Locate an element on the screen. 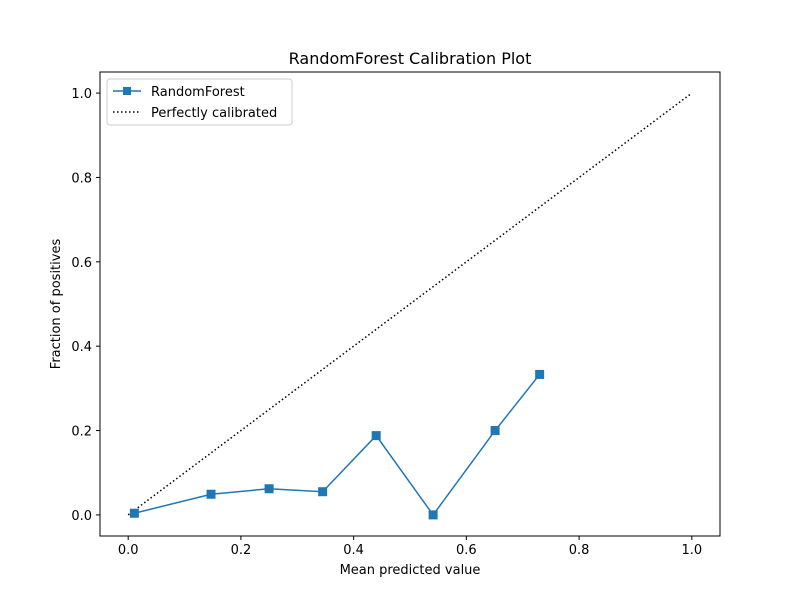  x-tick-label: 0.8 is located at coordinates (579, 550).